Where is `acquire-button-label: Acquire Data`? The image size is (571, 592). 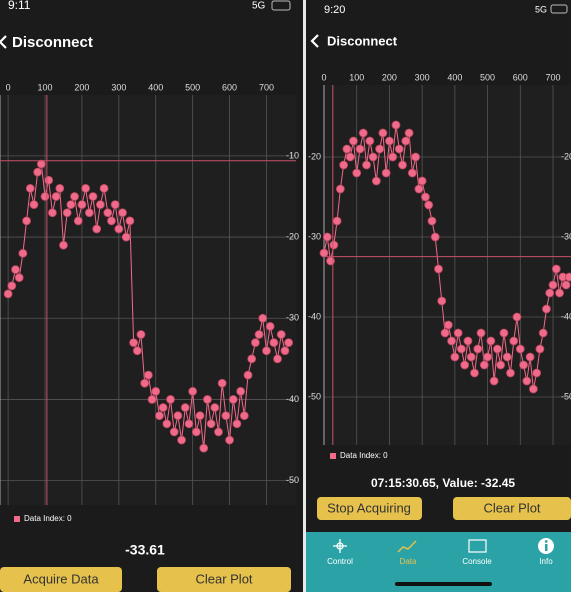
acquire-button-label: Acquire Data is located at coordinates (61, 578).